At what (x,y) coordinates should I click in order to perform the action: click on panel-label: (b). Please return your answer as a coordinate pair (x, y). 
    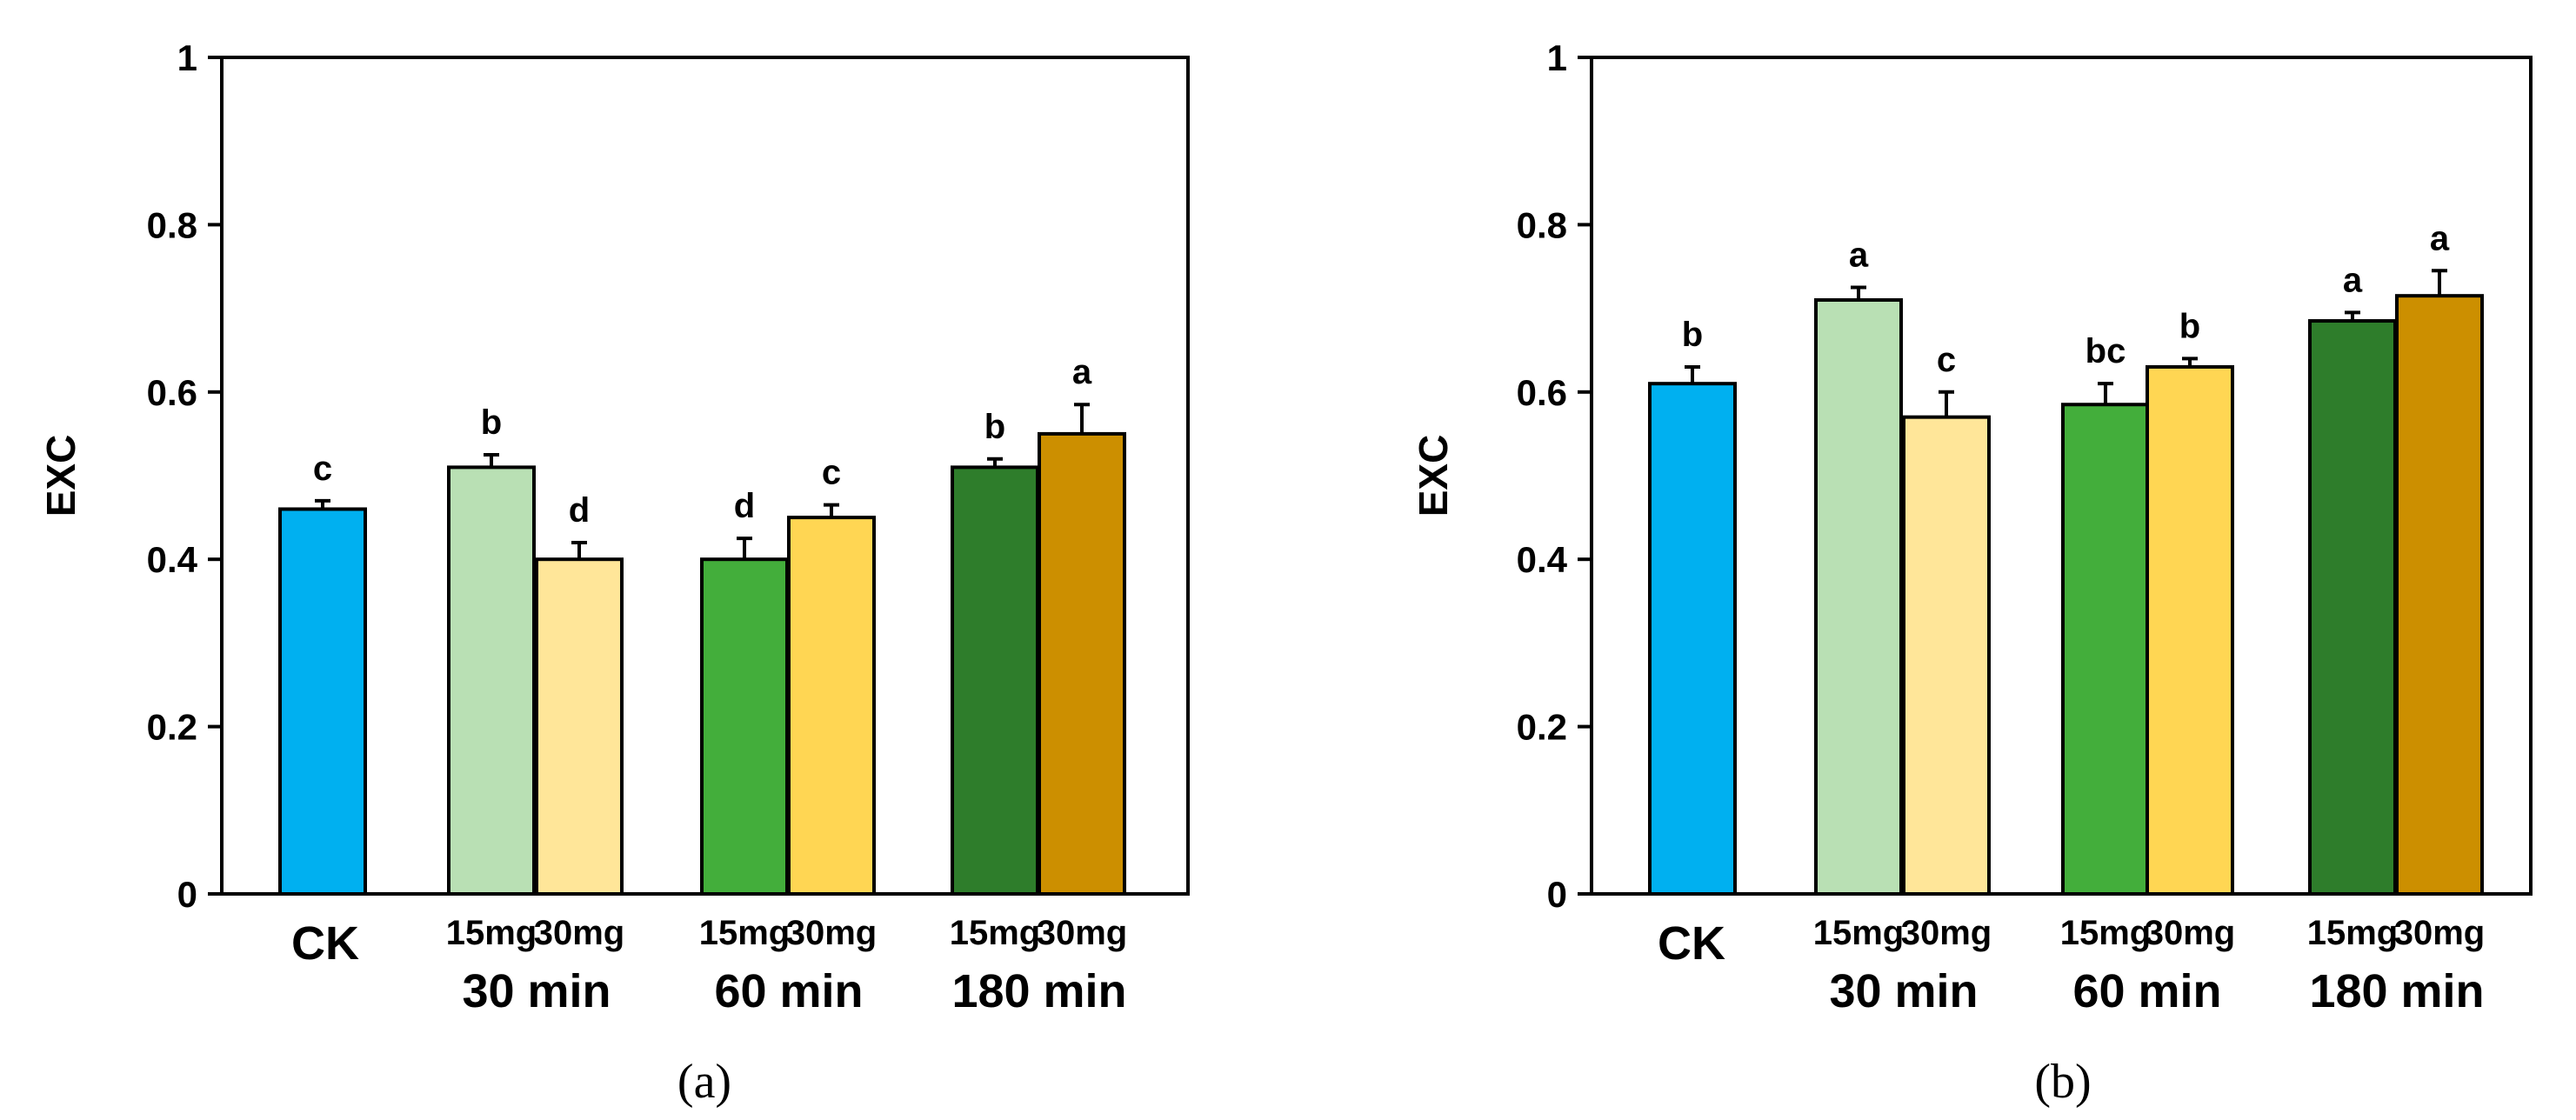
    Looking at the image, I should click on (2062, 1082).